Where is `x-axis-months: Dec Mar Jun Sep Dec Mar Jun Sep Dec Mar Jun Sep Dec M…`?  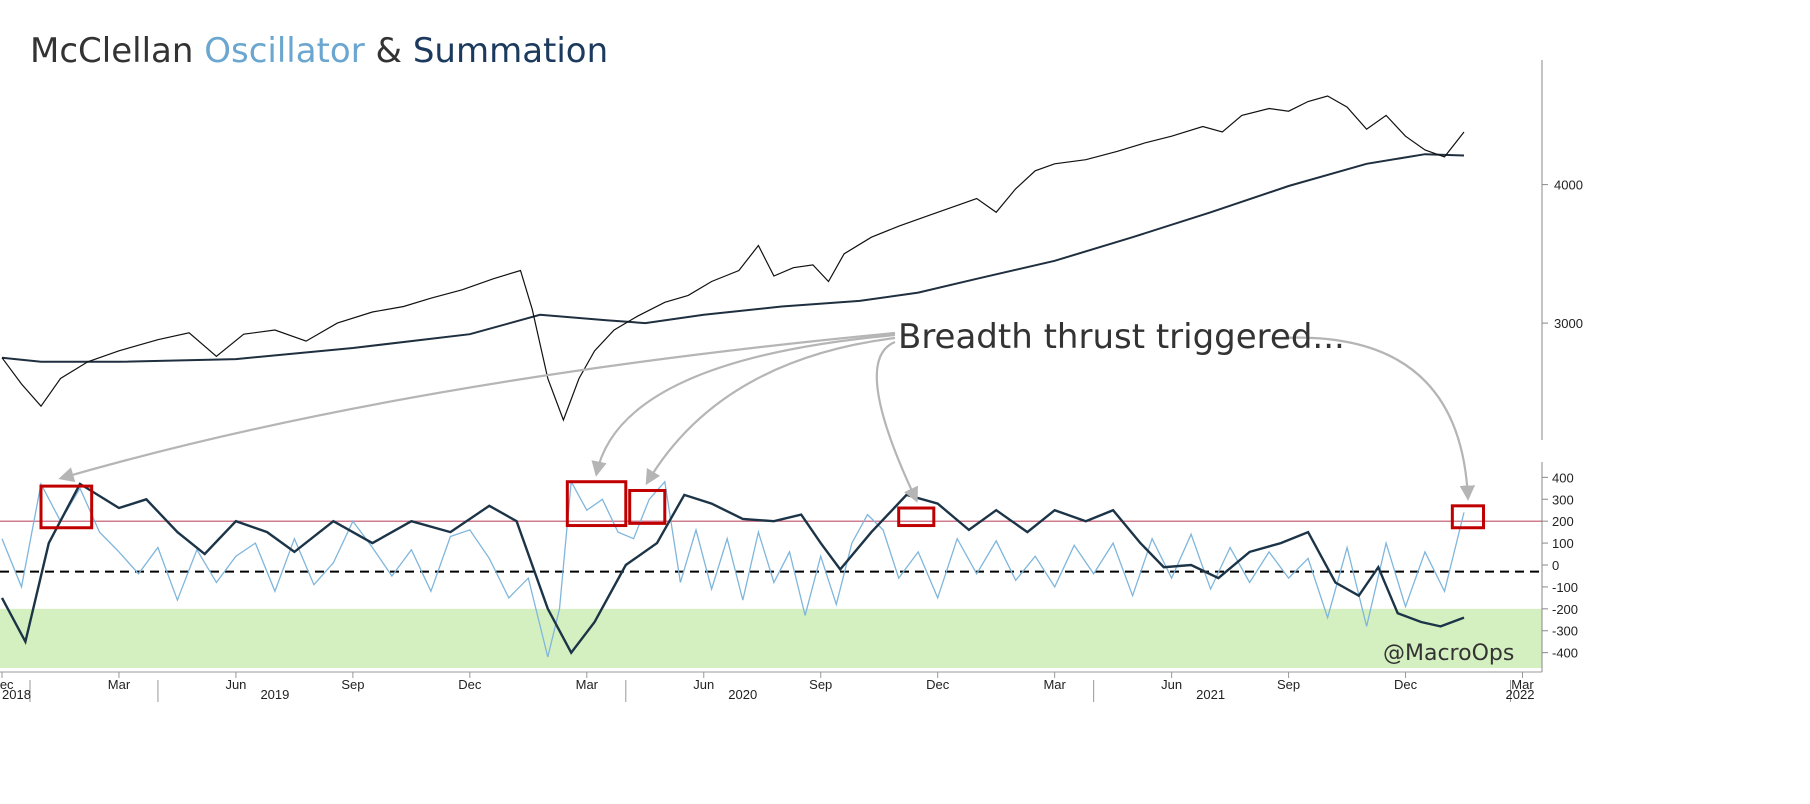 x-axis-months: Dec Mar Jun Sep Dec Mar Jun Sep Dec Mar Jun Sep Dec M… is located at coordinates (767, 682).